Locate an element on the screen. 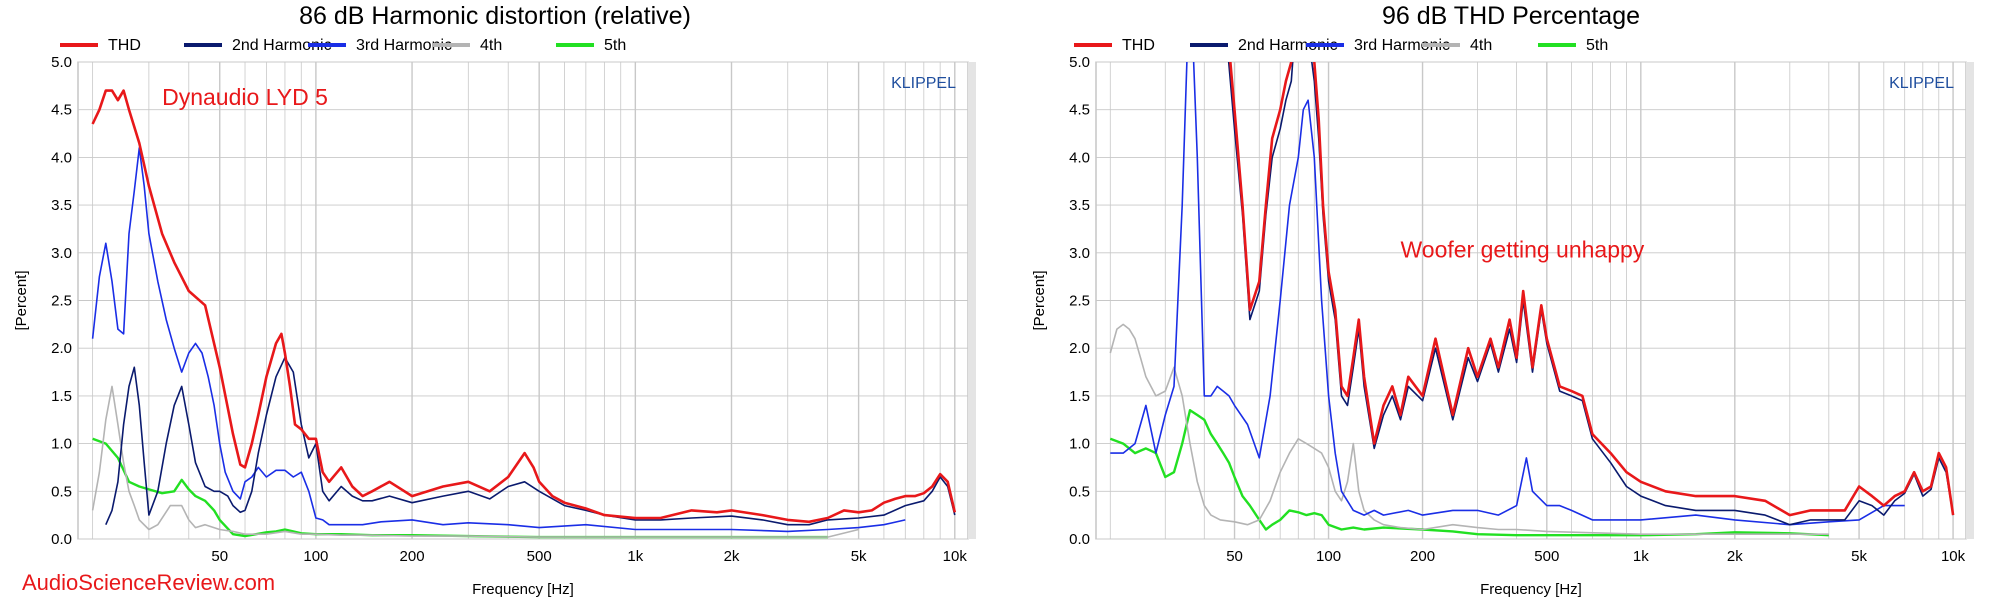 This screenshot has width=2000, height=600. chart-title: 96 dB THD Percentage is located at coordinates (1511, 16).